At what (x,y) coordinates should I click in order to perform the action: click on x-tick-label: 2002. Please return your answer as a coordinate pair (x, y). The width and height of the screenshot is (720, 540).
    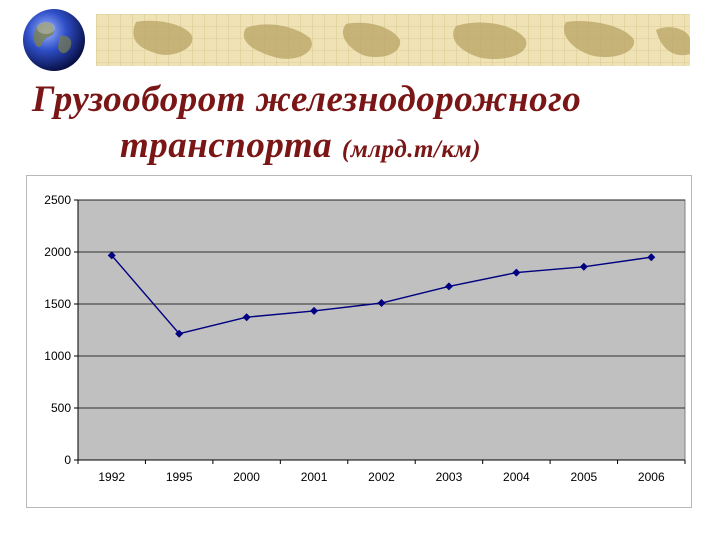
    Looking at the image, I should click on (381, 477).